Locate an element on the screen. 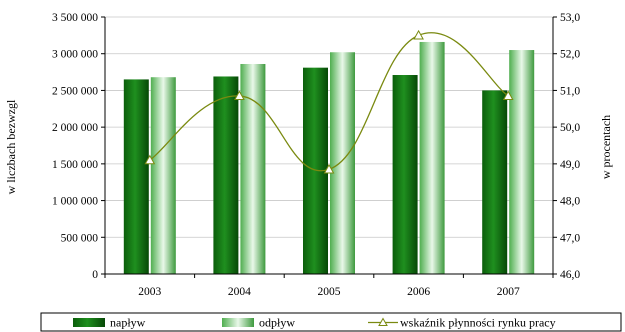  y-tick-label-left: 1 000 000 is located at coordinates (75, 202).